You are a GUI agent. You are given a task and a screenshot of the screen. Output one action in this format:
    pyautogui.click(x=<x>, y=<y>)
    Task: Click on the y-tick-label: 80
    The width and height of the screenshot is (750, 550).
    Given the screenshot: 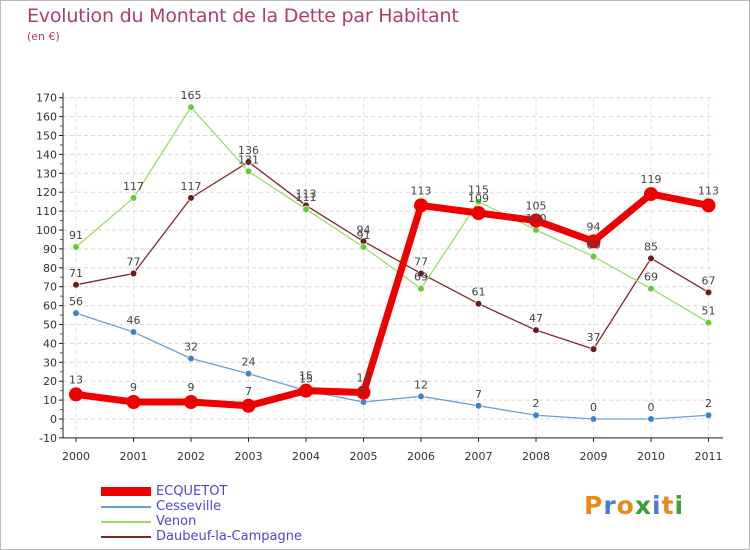 What is the action you would take?
    pyautogui.click(x=50, y=268)
    